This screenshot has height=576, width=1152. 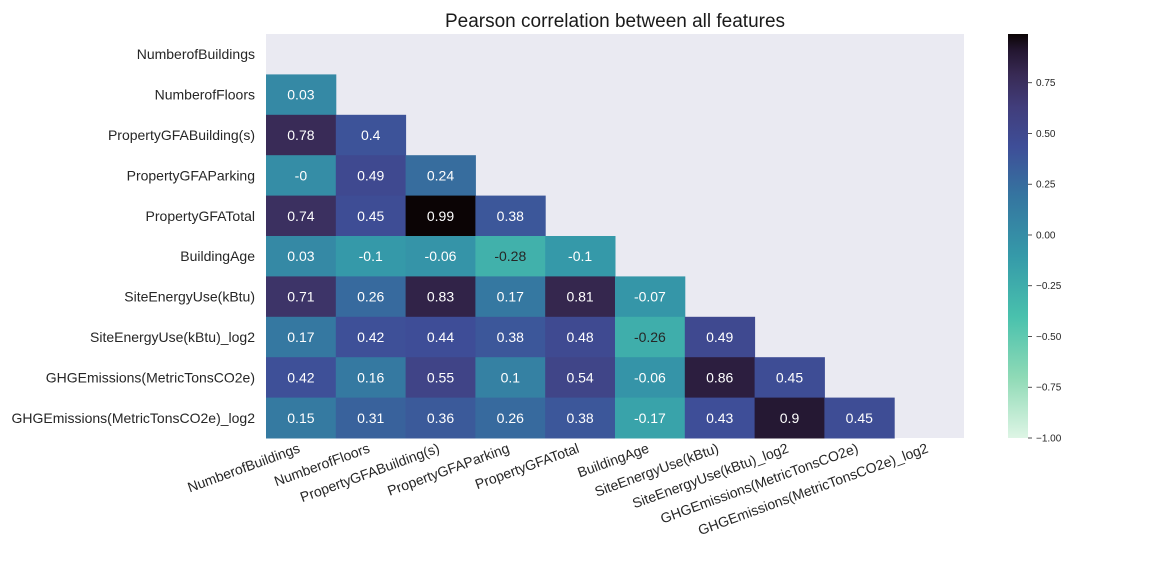 What do you see at coordinates (719, 377) in the screenshot?
I see `cell-value-label: 0.86` at bounding box center [719, 377].